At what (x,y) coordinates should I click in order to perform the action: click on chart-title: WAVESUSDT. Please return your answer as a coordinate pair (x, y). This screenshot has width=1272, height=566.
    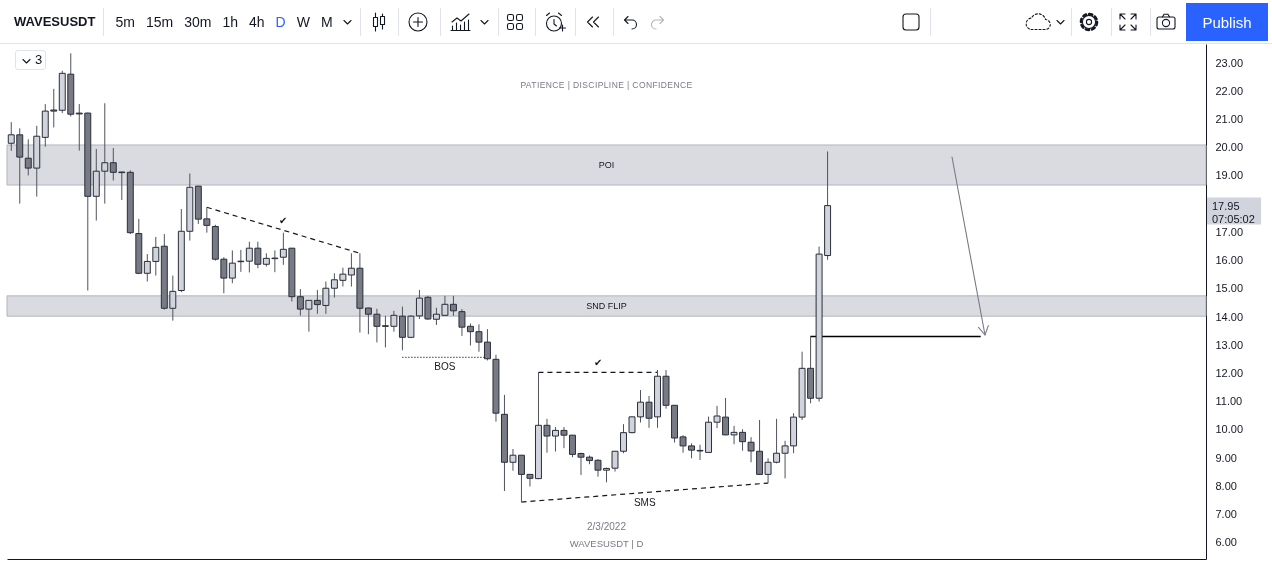
    Looking at the image, I should click on (55, 21).